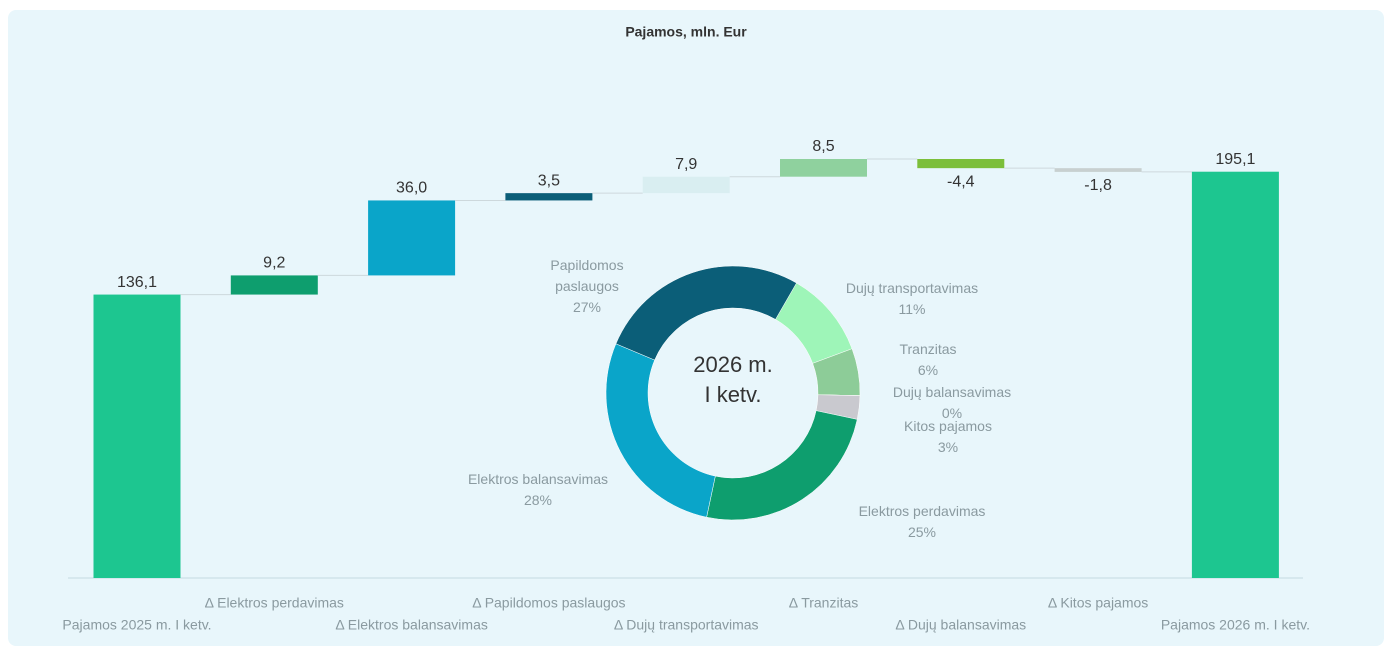 This screenshot has height=650, width=1389. Describe the element at coordinates (948, 426) in the screenshot. I see `donut-label-name: Kitos pajamos` at that location.